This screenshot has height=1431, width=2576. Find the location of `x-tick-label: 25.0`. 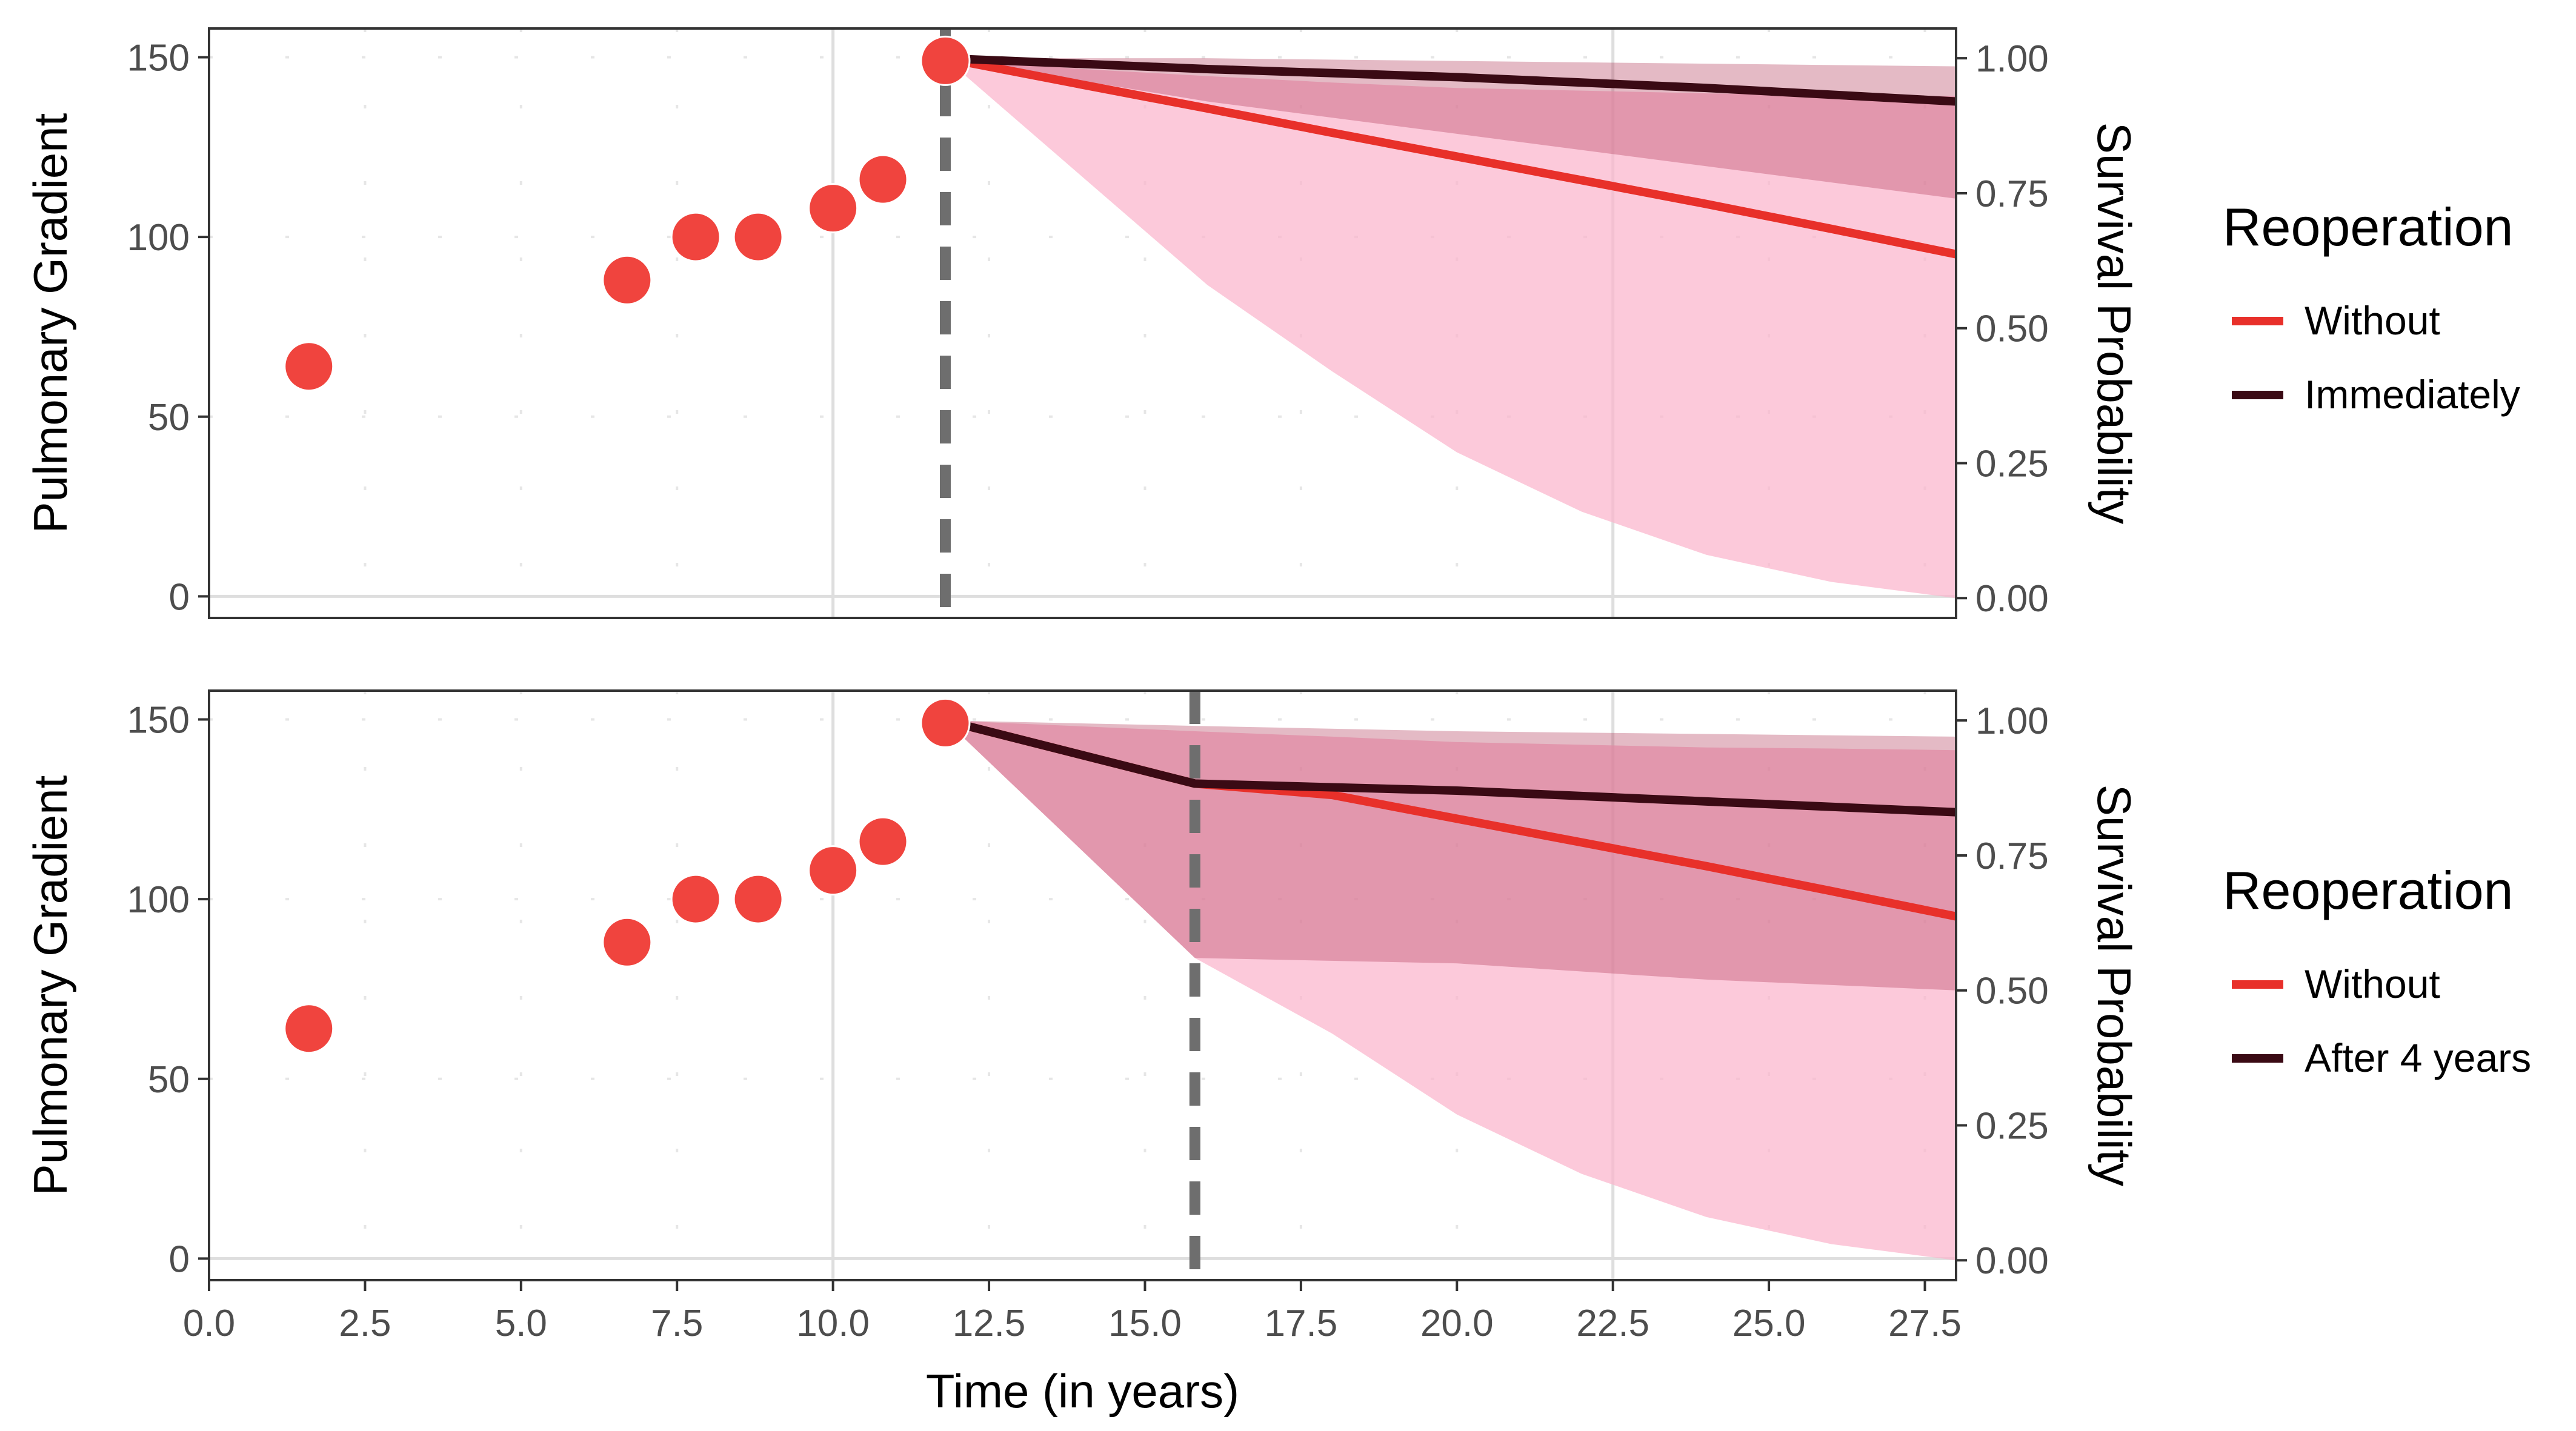

x-tick-label: 25.0 is located at coordinates (1769, 1323).